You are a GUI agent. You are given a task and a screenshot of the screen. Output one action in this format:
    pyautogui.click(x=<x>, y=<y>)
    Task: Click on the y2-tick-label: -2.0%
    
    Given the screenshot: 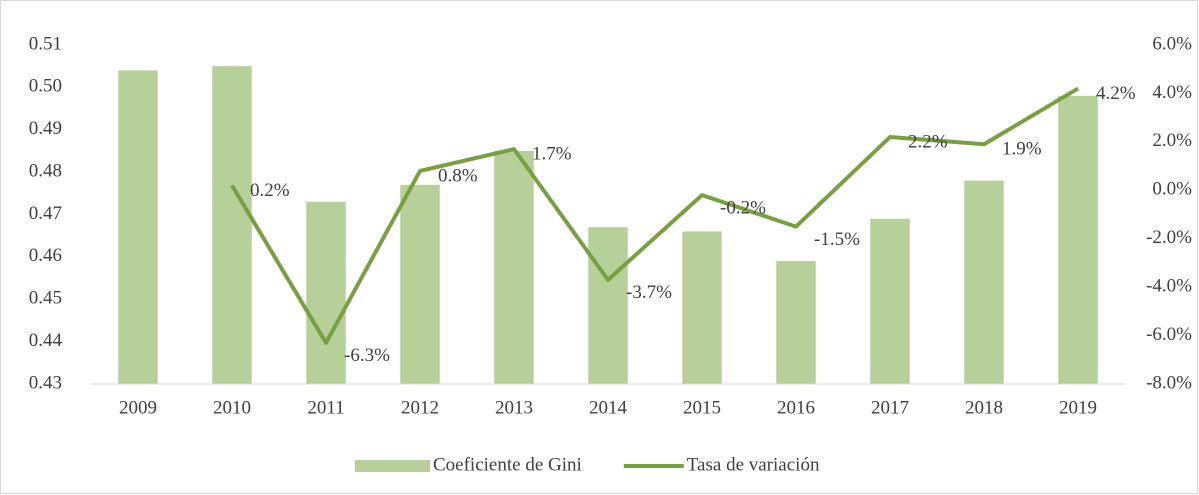 What is the action you would take?
    pyautogui.click(x=1169, y=237)
    